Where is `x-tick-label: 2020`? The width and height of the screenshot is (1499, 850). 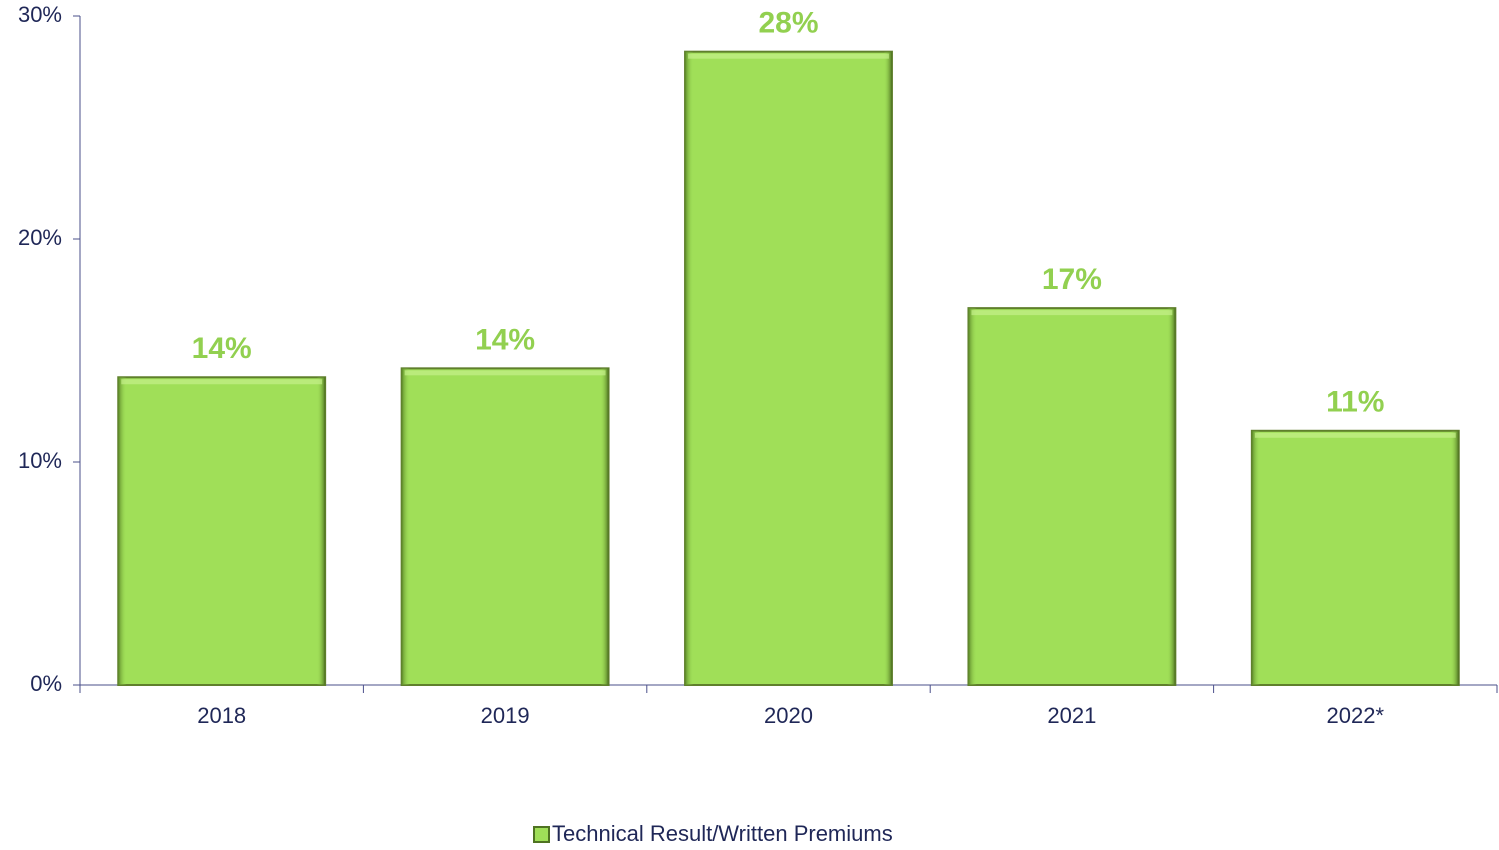
x-tick-label: 2020 is located at coordinates (788, 715).